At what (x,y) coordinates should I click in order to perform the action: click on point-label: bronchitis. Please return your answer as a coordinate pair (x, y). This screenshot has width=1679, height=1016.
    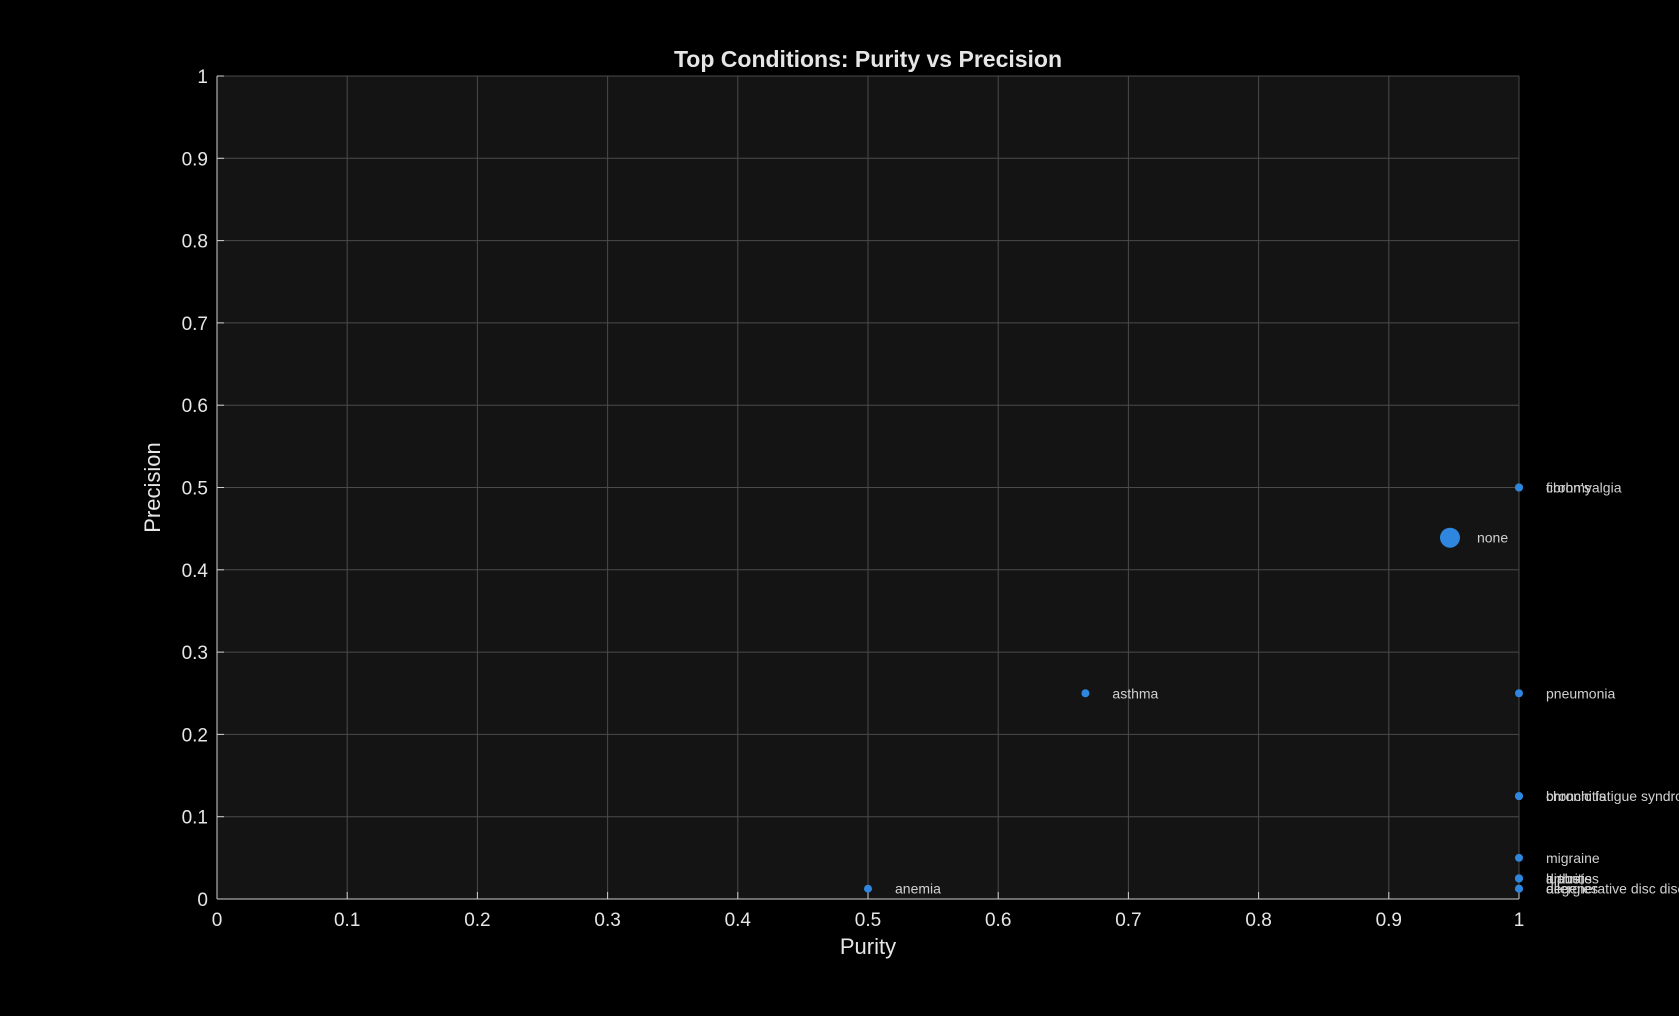
    Looking at the image, I should click on (1576, 796).